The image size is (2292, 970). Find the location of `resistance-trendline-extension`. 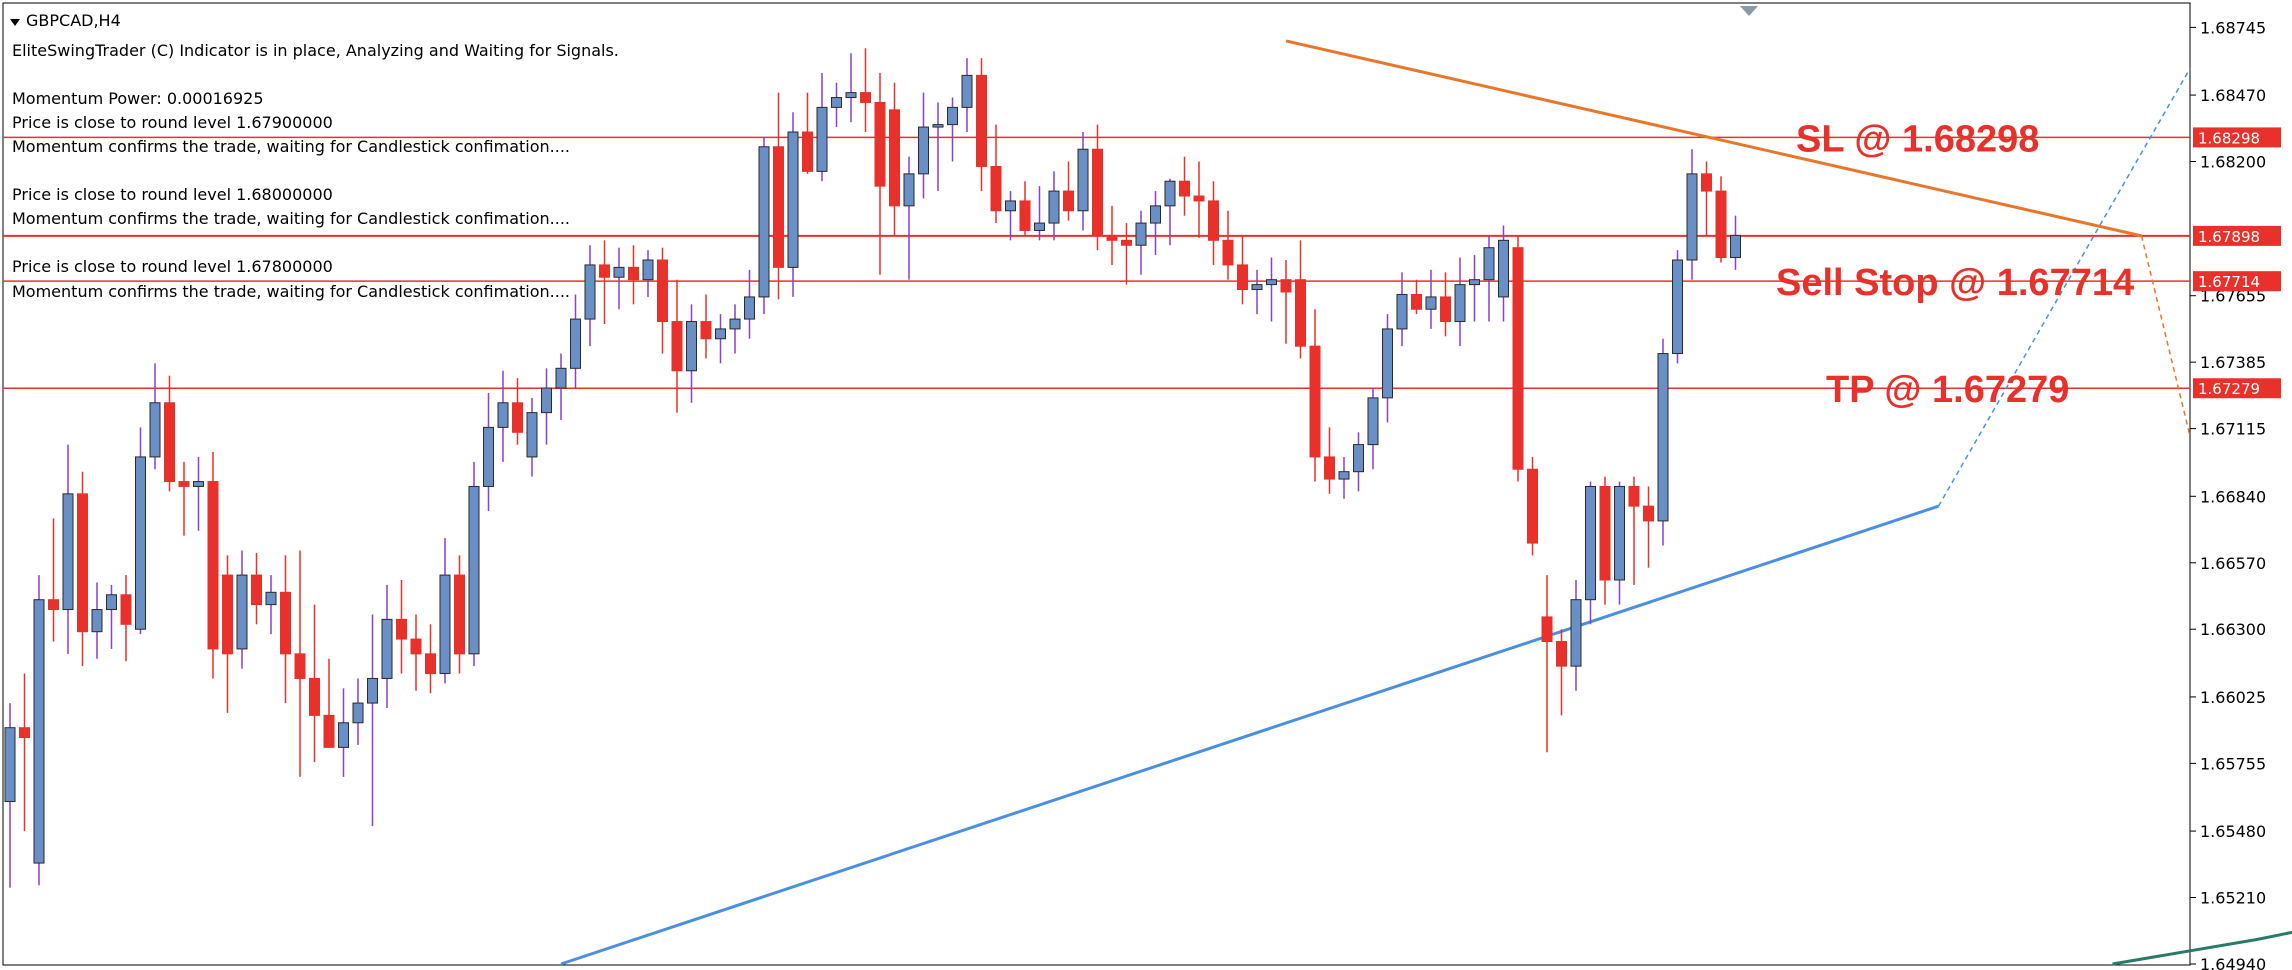

resistance-trendline-extension is located at coordinates (2165, 336).